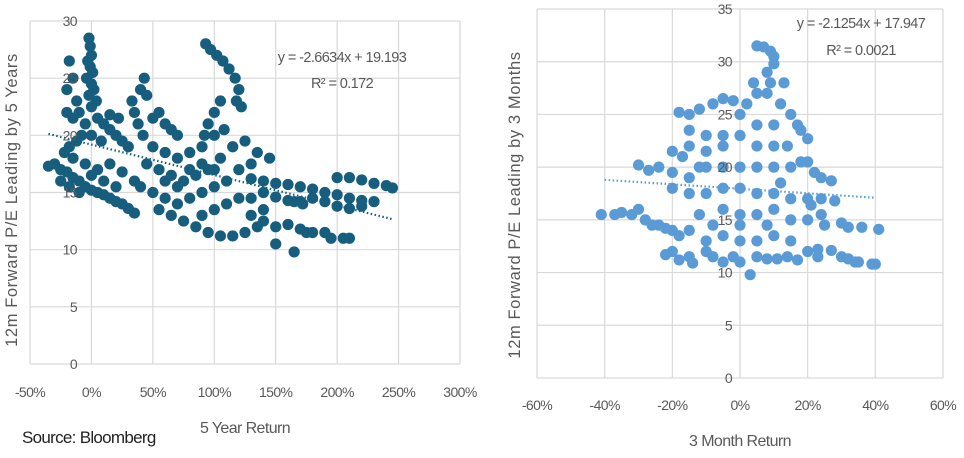 The width and height of the screenshot is (964, 458). I want to click on y-tick-label: 25, so click(70, 78).